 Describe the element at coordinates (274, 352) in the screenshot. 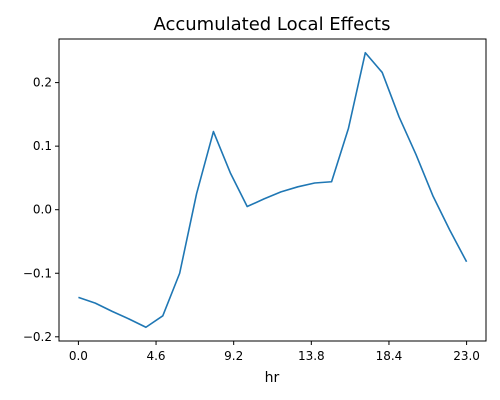

I see `x-axis: 0.0 4.6 9.2 13.8 18.4 23.0` at that location.